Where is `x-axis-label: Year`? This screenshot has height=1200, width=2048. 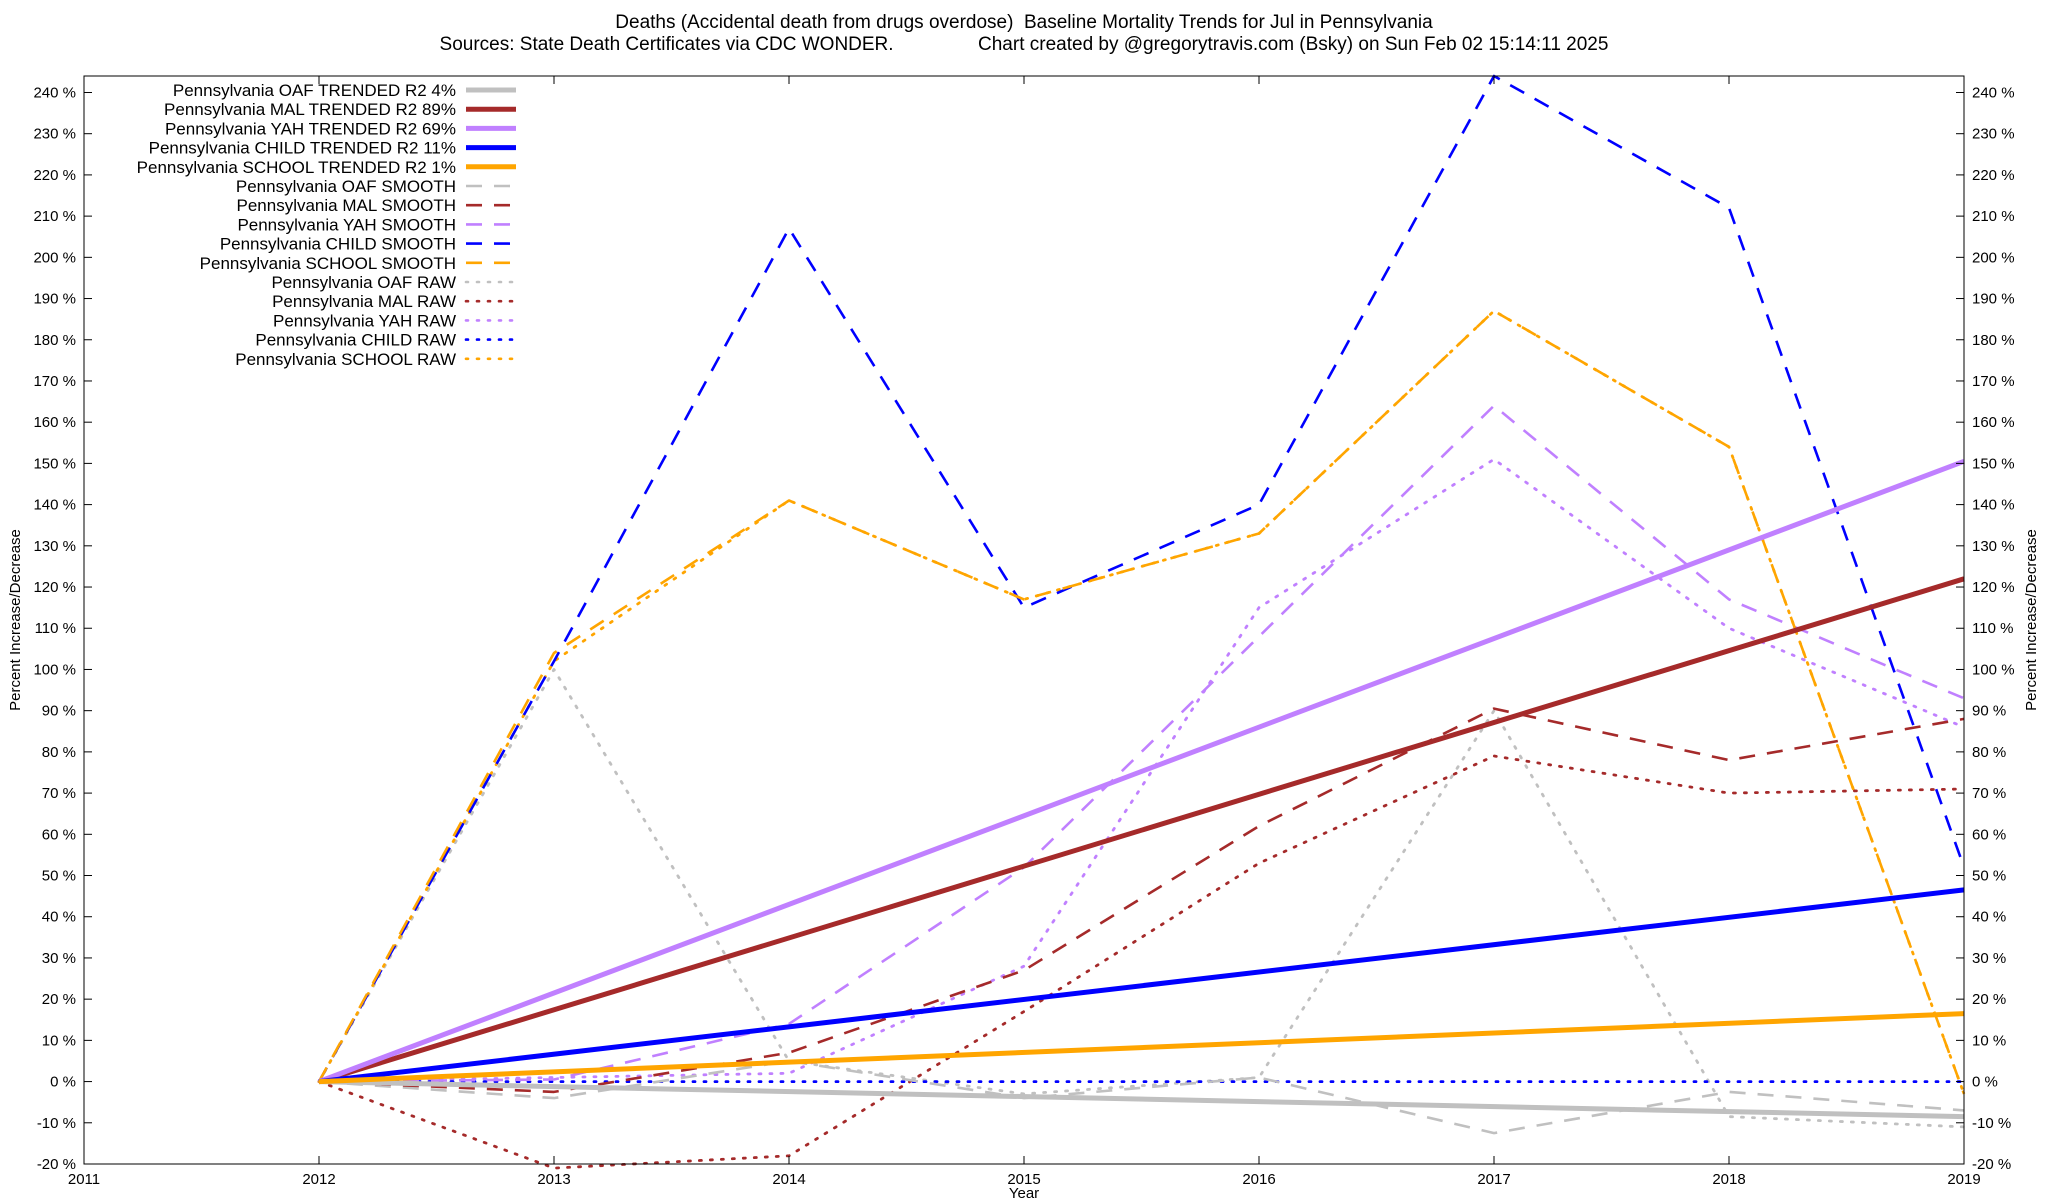 x-axis-label: Year is located at coordinates (1024, 1192).